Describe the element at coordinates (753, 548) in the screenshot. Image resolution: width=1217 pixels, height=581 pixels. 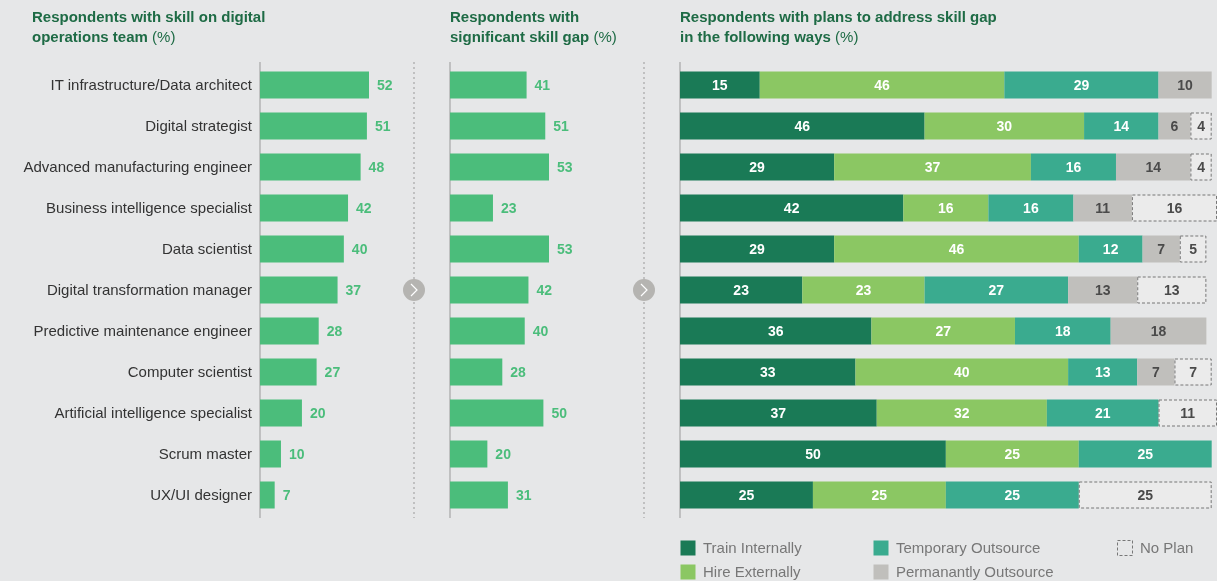
I see `legend-label: Train Internally` at that location.